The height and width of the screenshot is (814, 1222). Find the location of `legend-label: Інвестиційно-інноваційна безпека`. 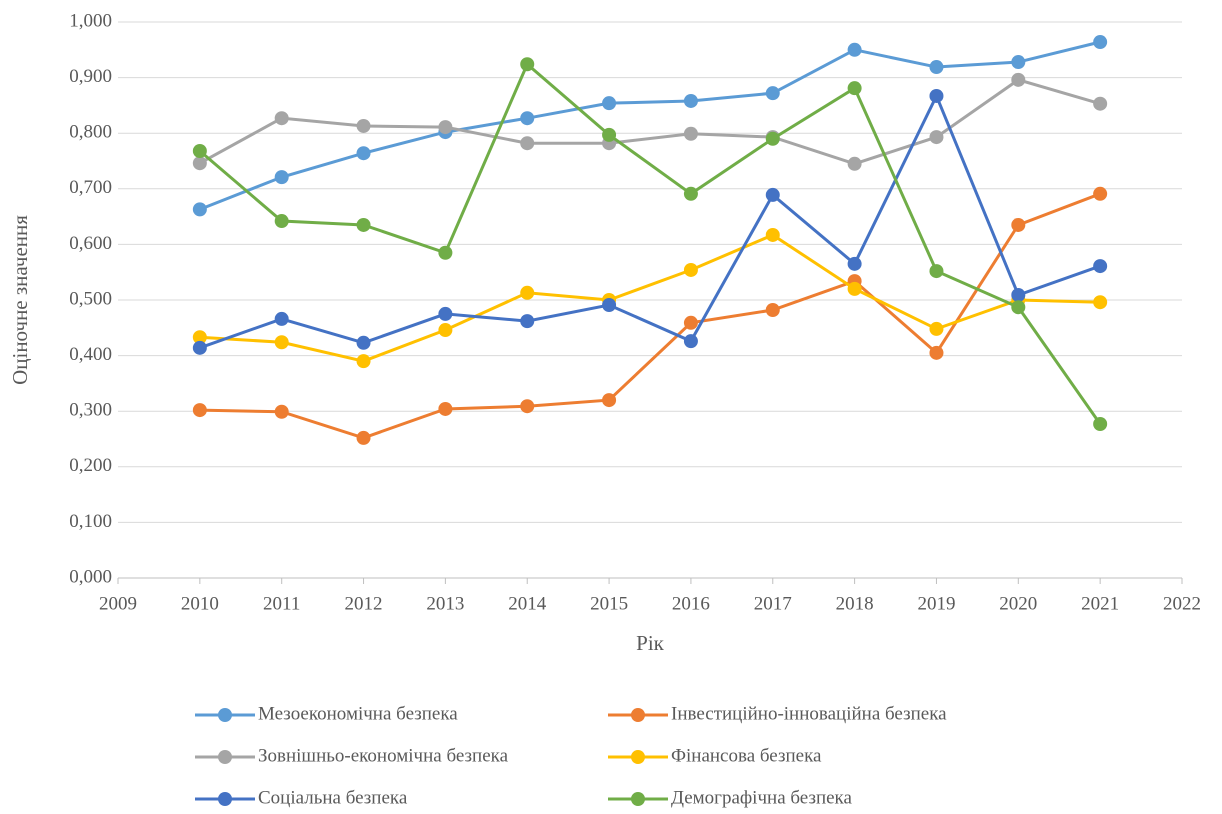

legend-label: Інвестиційно-інноваційна безпека is located at coordinates (809, 713).